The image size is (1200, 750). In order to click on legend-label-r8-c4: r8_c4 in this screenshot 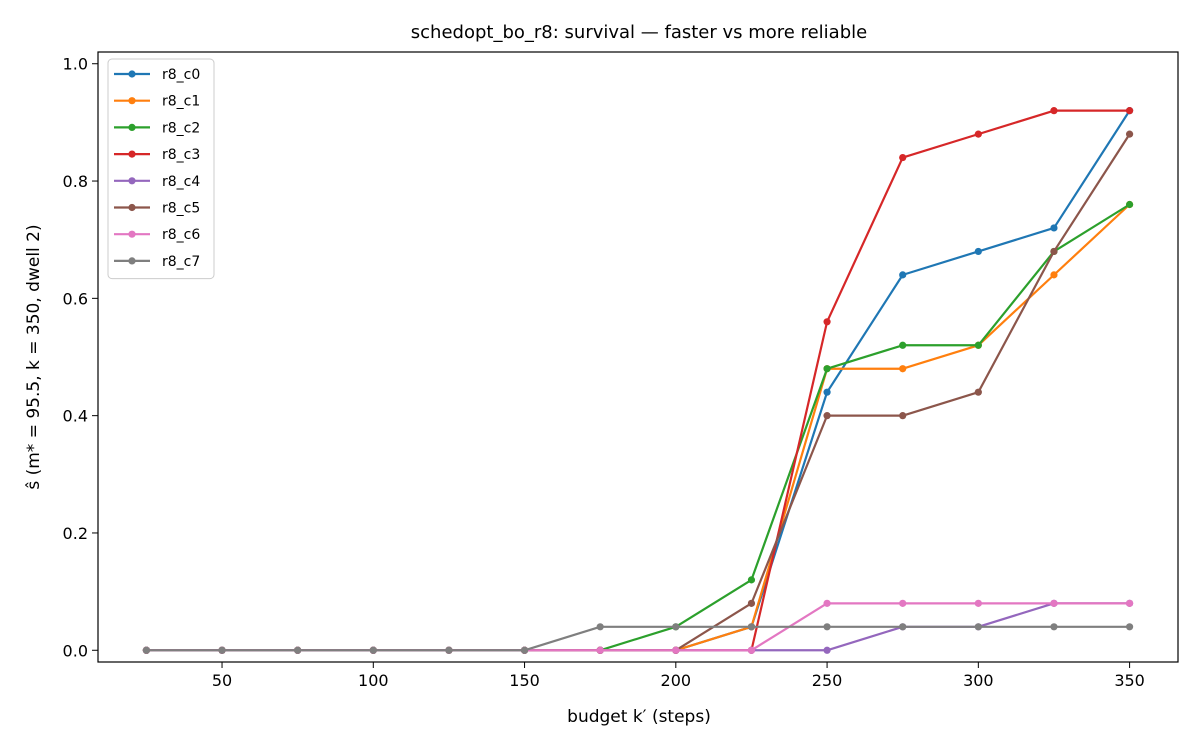, I will do `click(181, 182)`.